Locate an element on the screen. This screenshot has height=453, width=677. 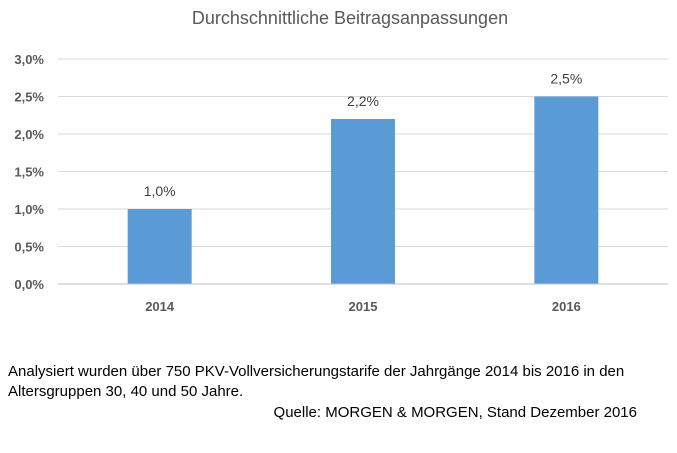
y-tick-label: 1,5% is located at coordinates (29, 172).